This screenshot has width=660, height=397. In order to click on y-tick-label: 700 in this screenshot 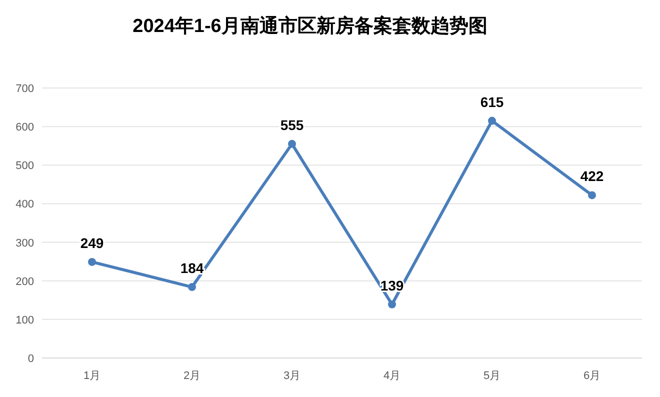, I will do `click(25, 89)`.